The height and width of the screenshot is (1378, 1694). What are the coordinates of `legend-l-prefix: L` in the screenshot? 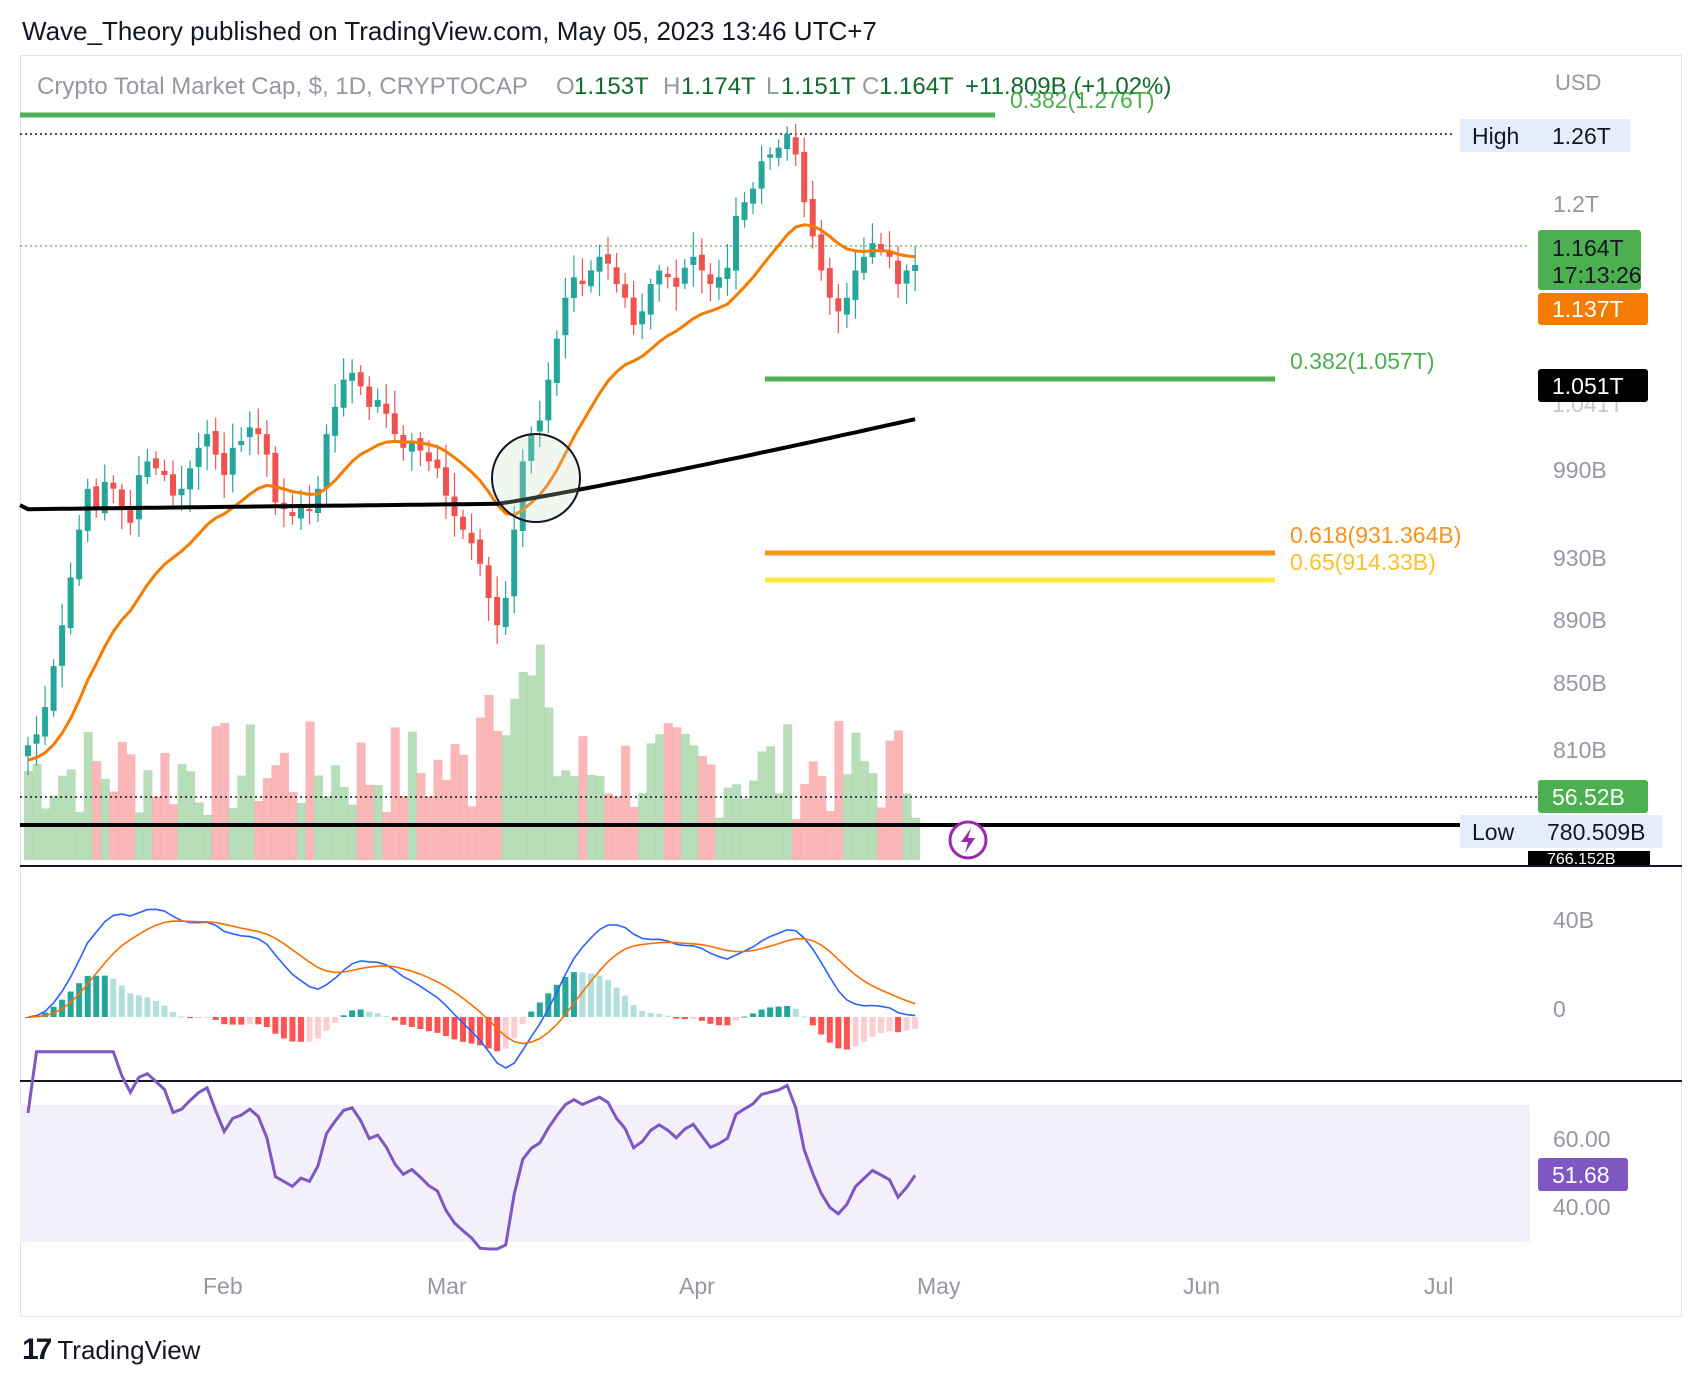 It's located at (772, 86).